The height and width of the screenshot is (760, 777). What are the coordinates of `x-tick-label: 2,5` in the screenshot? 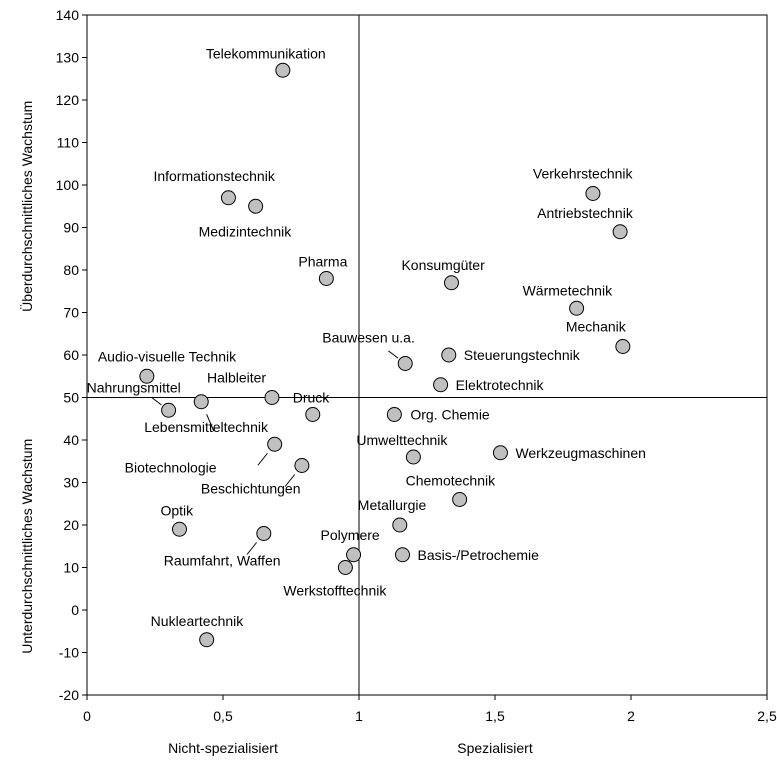 It's located at (767, 716).